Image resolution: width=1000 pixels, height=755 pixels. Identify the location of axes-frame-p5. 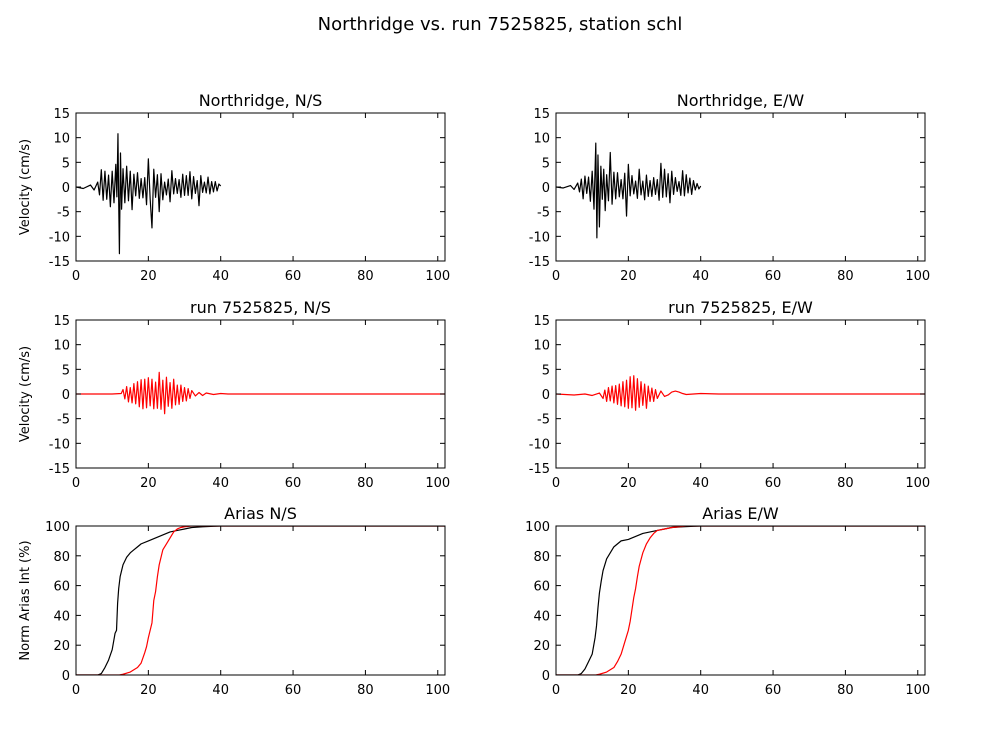
(260, 600).